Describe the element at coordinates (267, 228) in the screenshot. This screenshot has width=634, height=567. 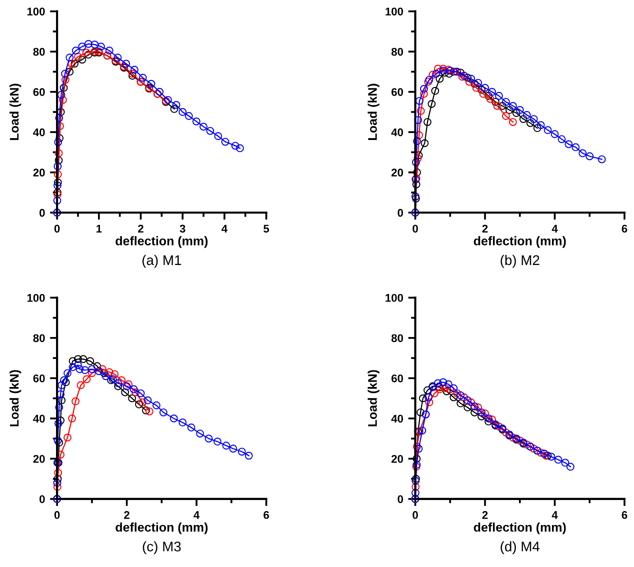
I see `x-tick-label: 5` at that location.